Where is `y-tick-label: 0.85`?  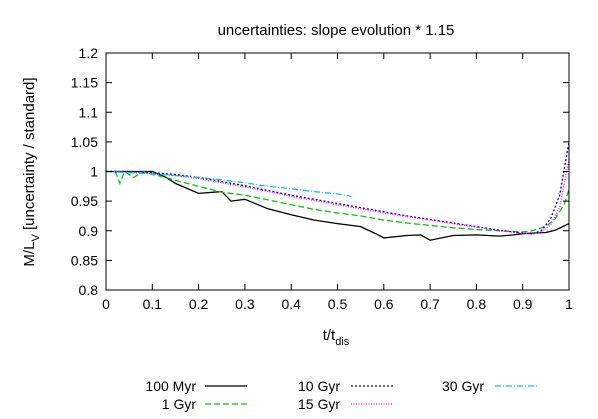 y-tick-label: 0.85 is located at coordinates (84, 260).